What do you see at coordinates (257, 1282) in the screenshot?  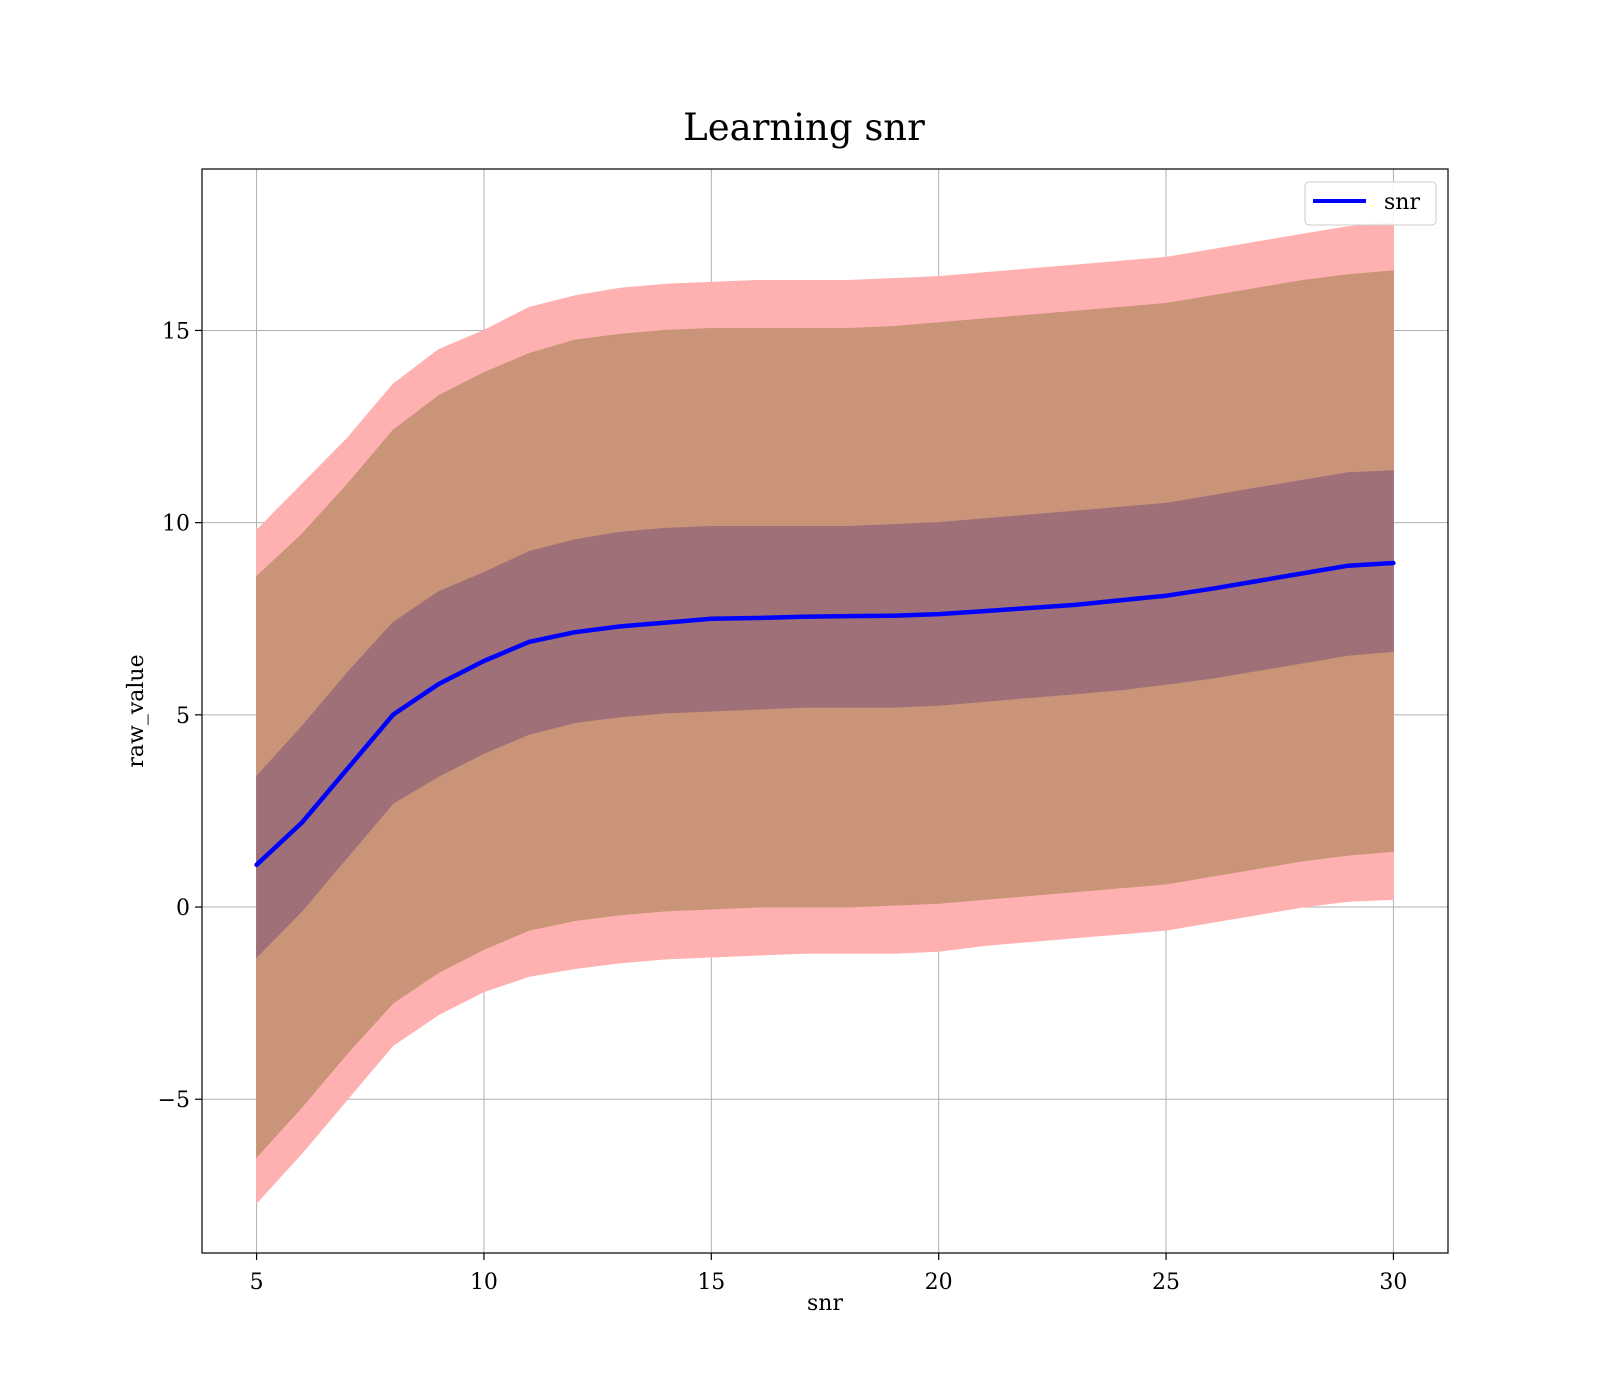 I see `x-tick-label-0: 5` at bounding box center [257, 1282].